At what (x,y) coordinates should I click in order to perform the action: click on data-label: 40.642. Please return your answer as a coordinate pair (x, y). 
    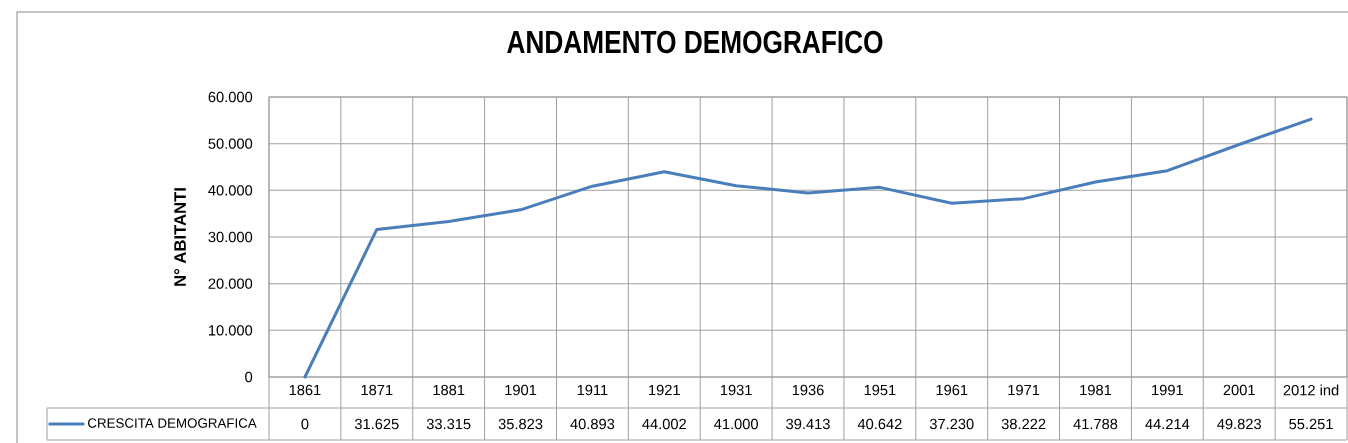
    Looking at the image, I should click on (879, 424).